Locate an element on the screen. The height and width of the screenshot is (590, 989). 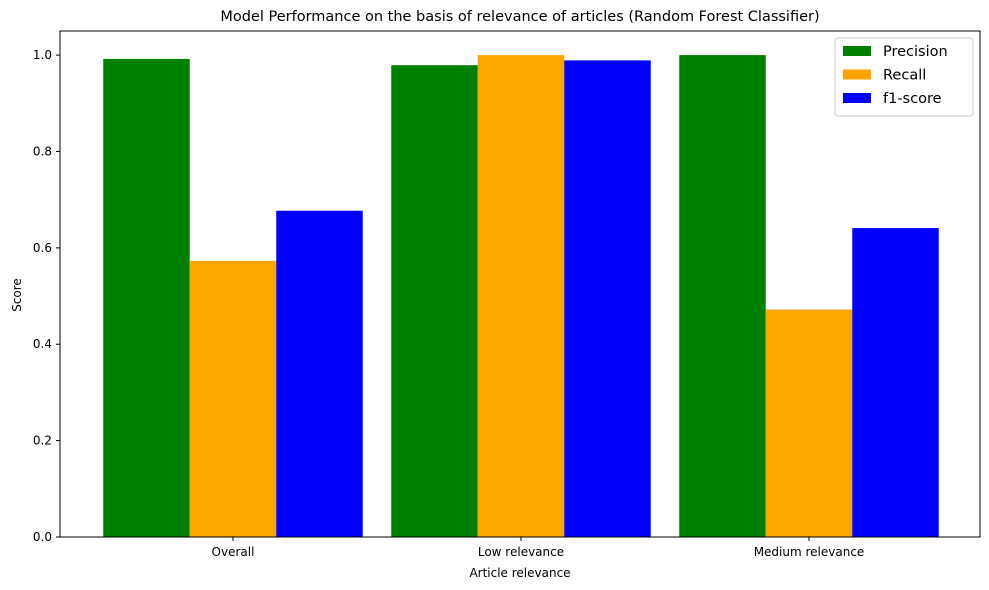
bar-f1-score-overall is located at coordinates (319, 373).